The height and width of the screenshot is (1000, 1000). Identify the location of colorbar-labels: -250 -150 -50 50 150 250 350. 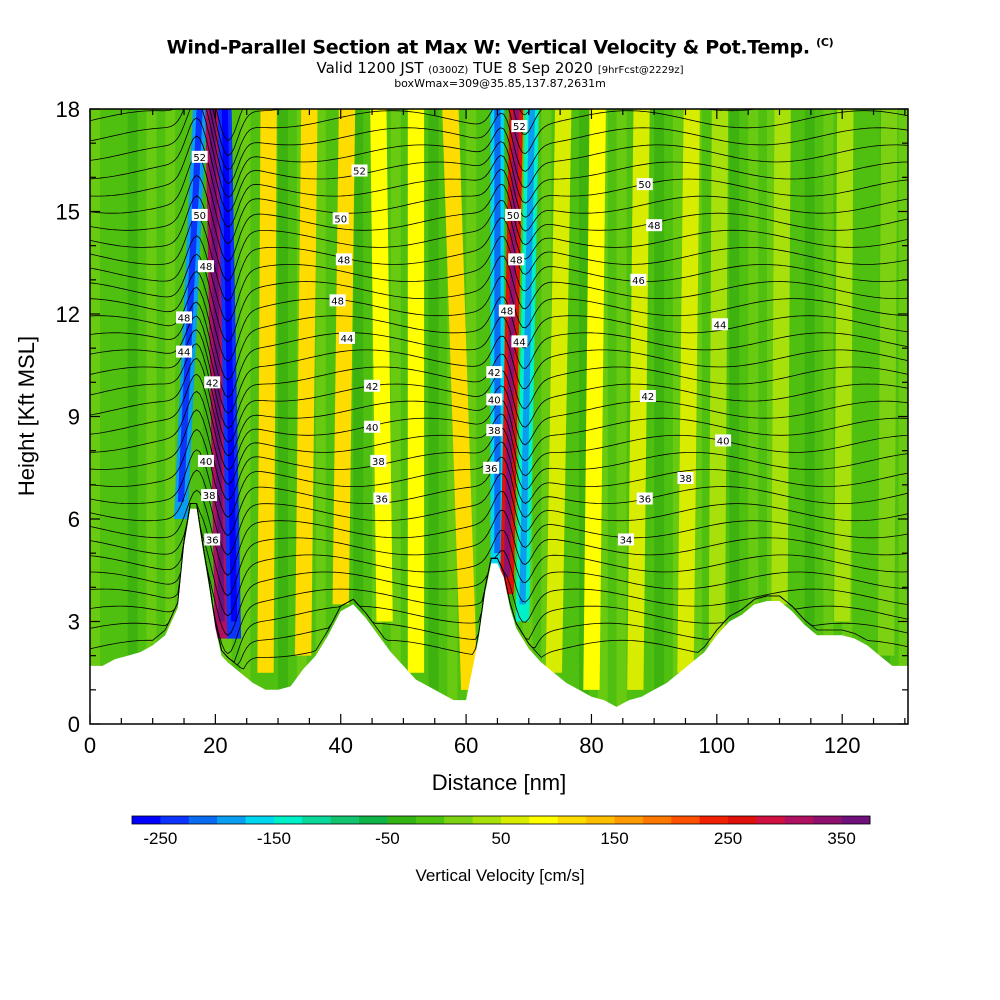
(499, 838).